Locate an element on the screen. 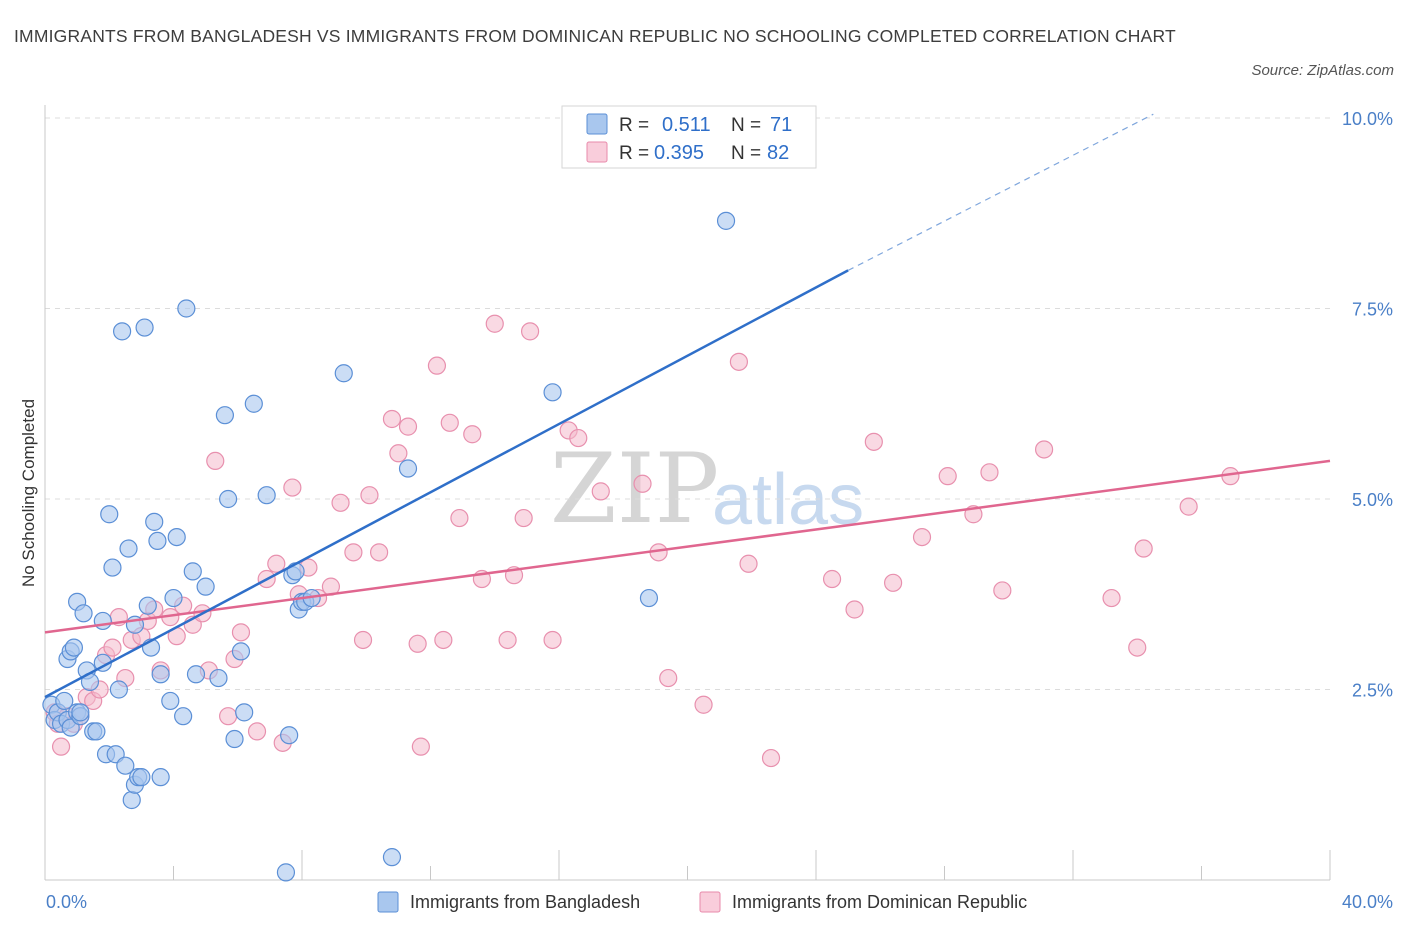  bottom-legend-label-bangladesh: Immigrants from Bangladesh is located at coordinates (525, 902).